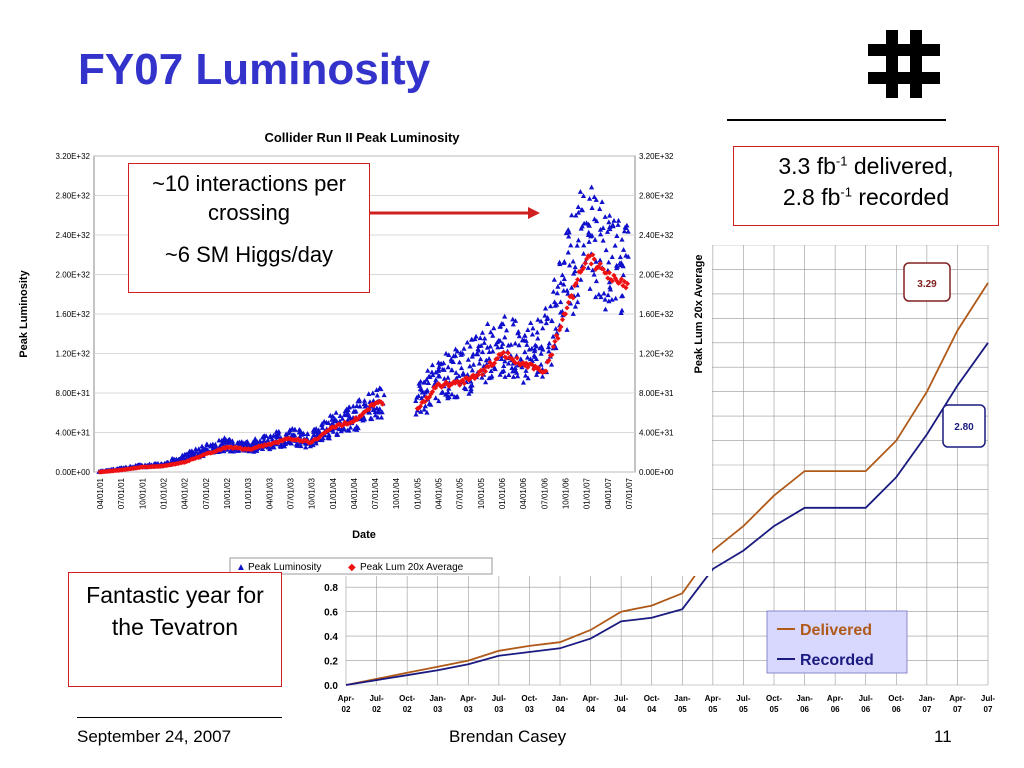 The width and height of the screenshot is (1024, 768). Describe the element at coordinates (534, 213) in the screenshot. I see `arrow-head-icon` at that location.